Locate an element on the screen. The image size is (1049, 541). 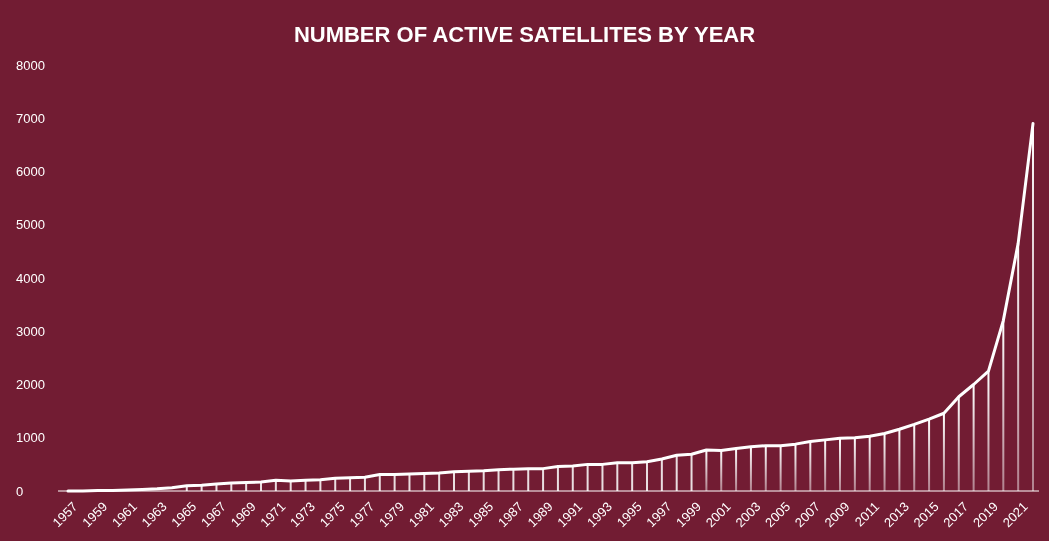
y-tick-label: 0 is located at coordinates (20, 491).